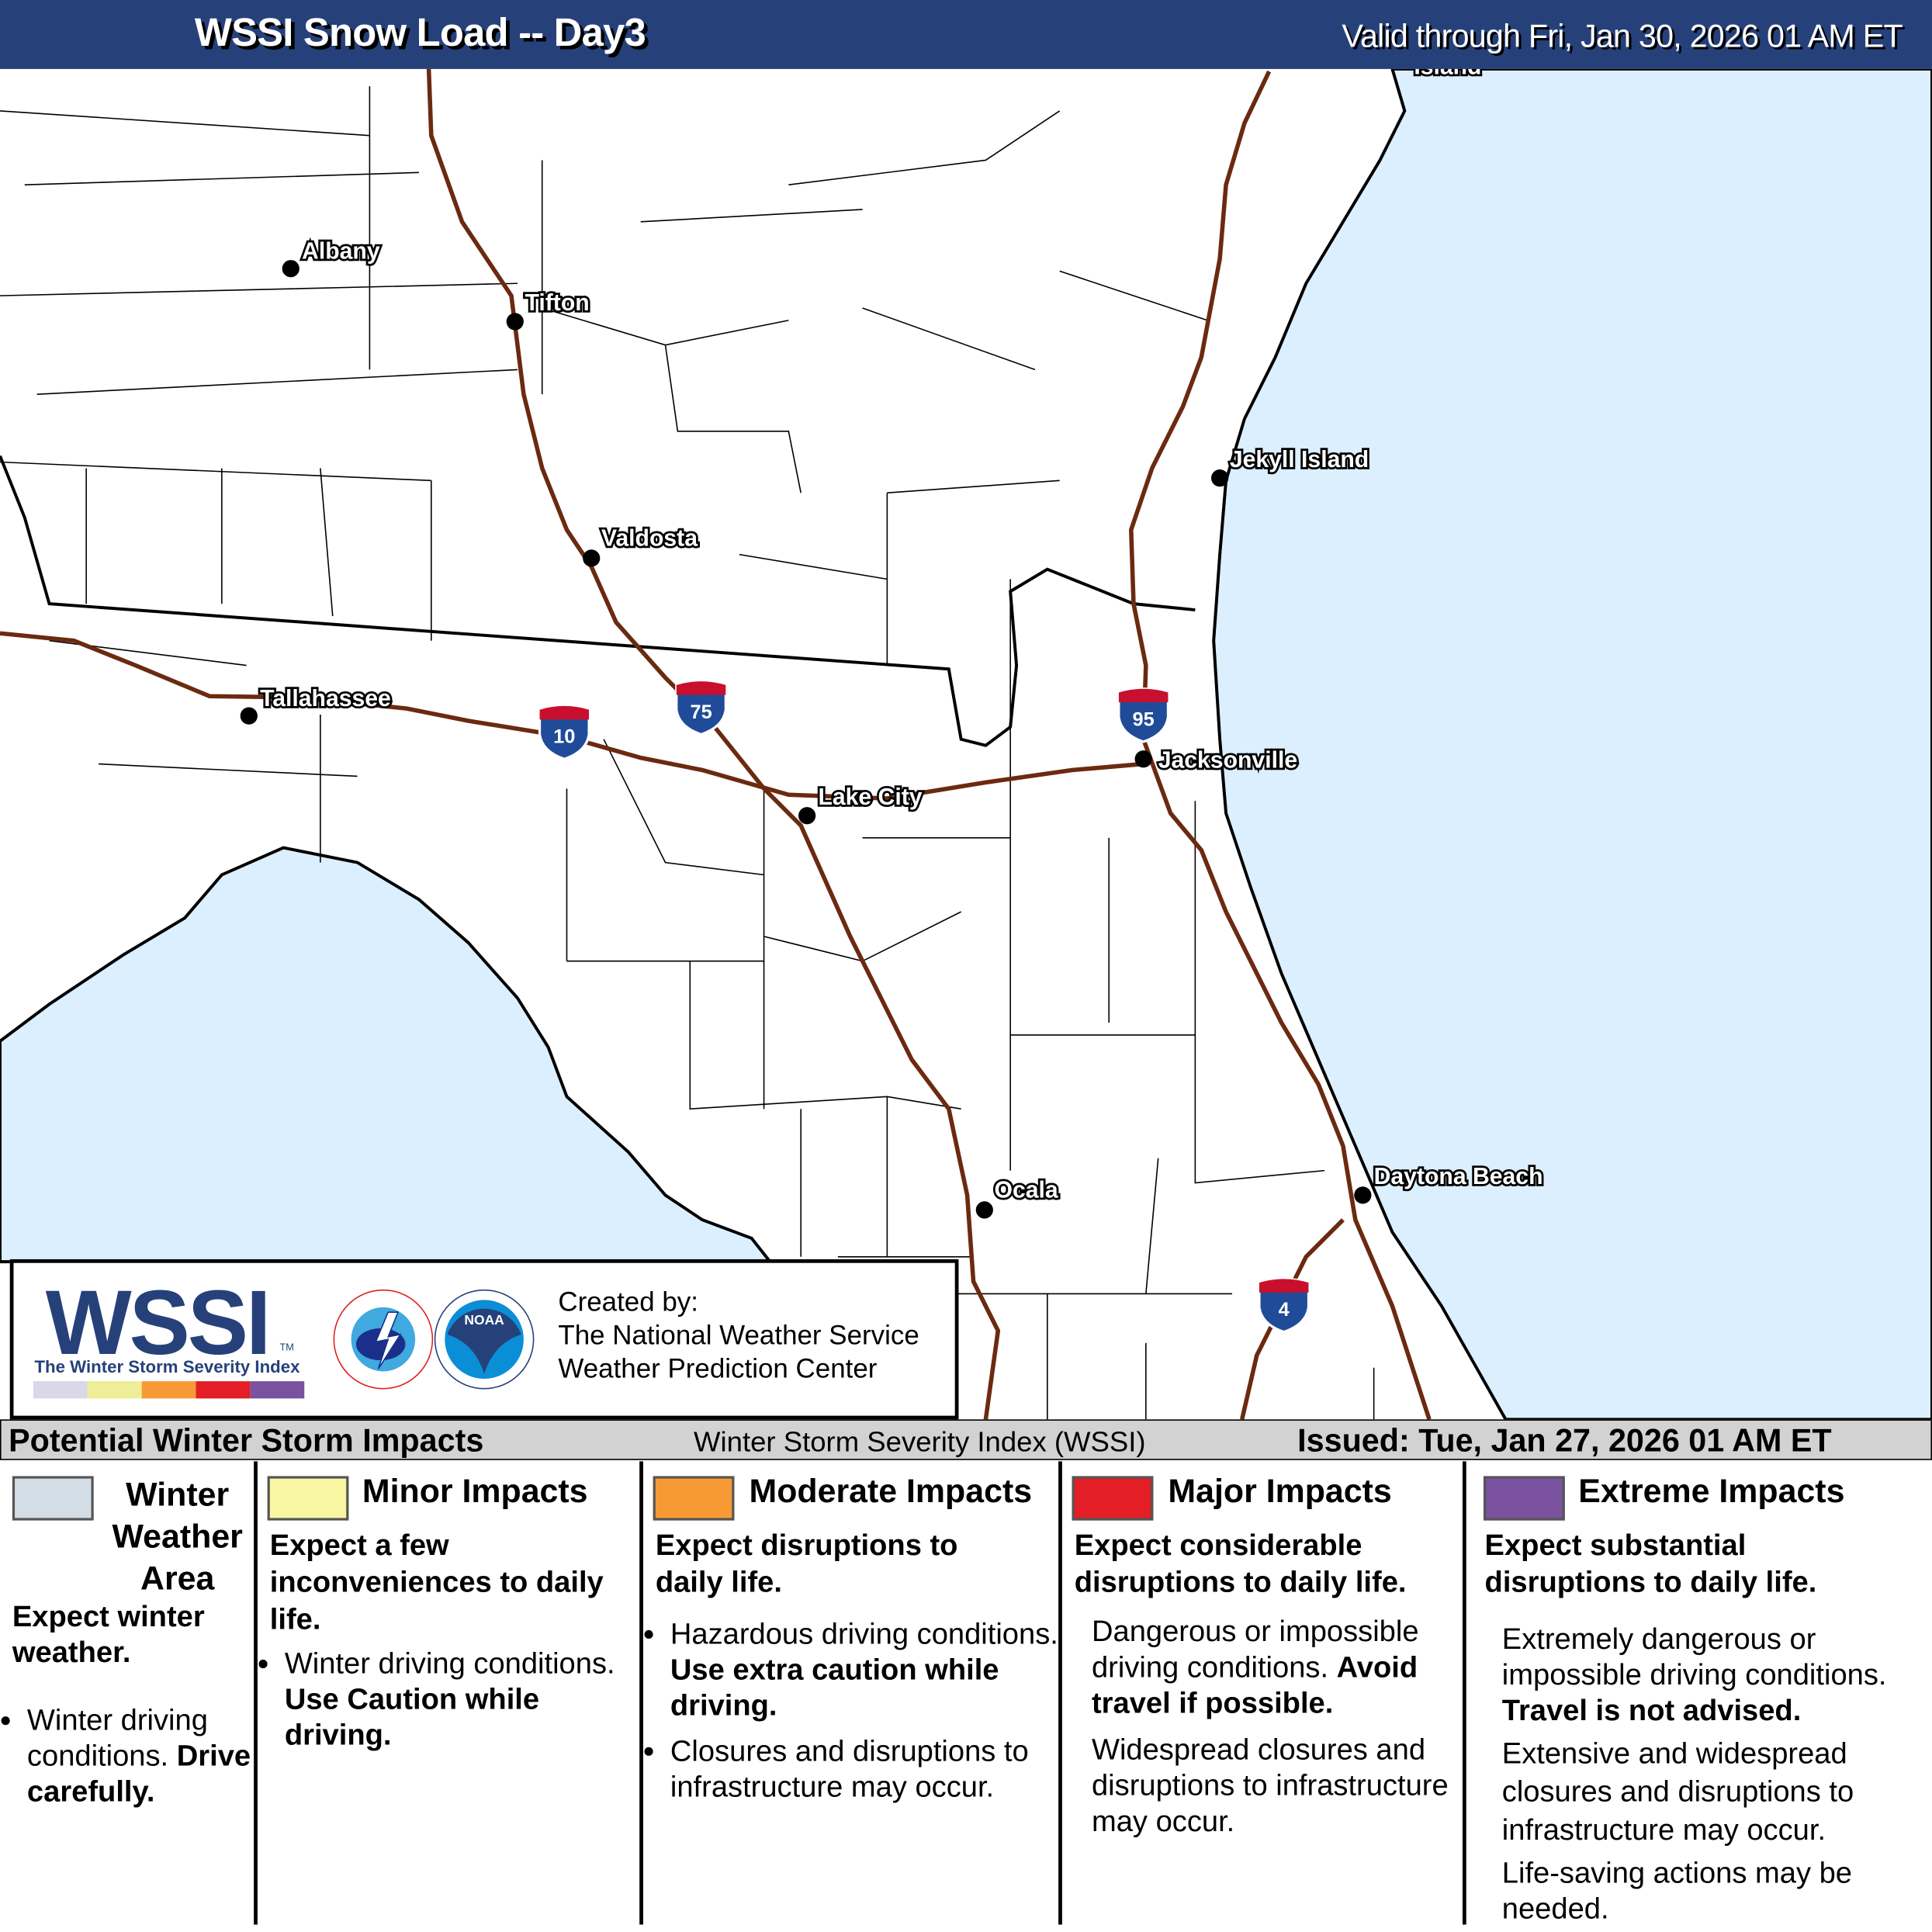  I want to click on detail: Life-saving actions may be needed., so click(1677, 1892).